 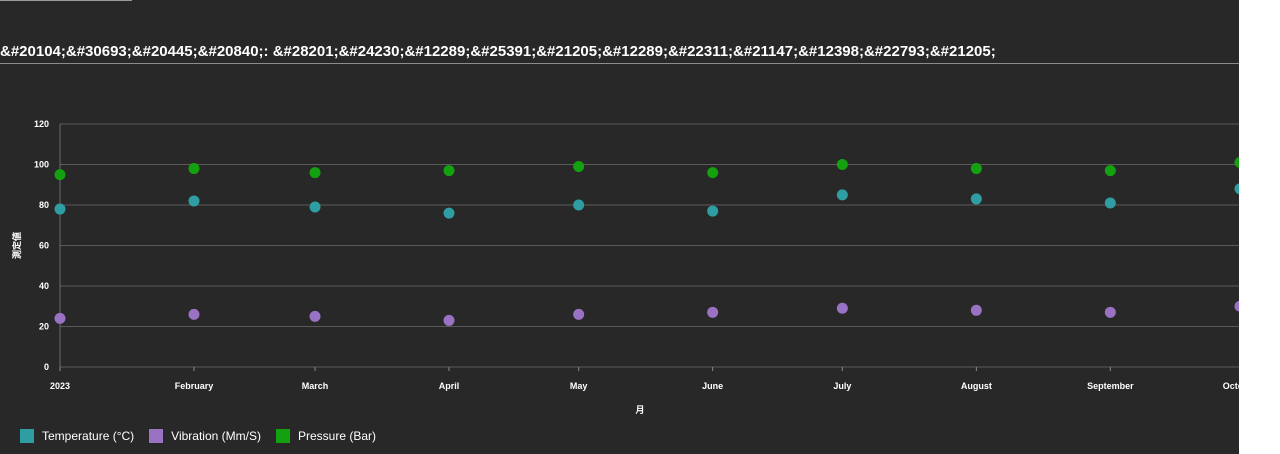 What do you see at coordinates (712, 386) in the screenshot?
I see `x-tick-label: June` at bounding box center [712, 386].